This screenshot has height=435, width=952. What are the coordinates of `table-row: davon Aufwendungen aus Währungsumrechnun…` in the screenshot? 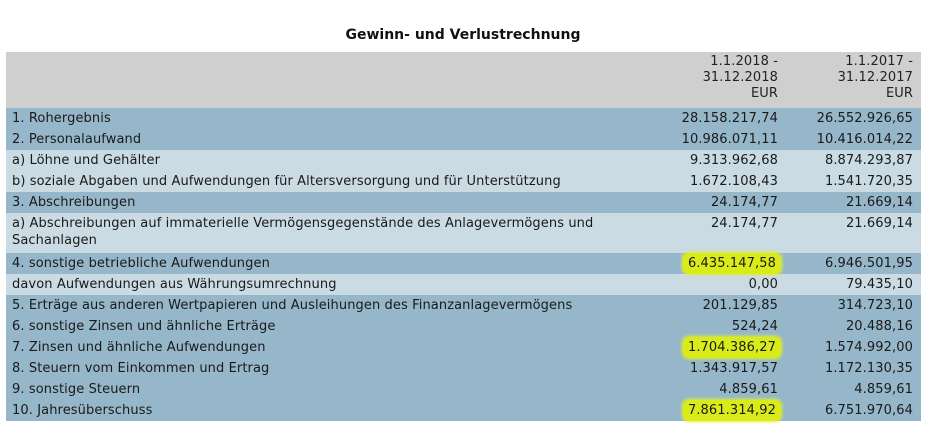 It's located at (463, 284).